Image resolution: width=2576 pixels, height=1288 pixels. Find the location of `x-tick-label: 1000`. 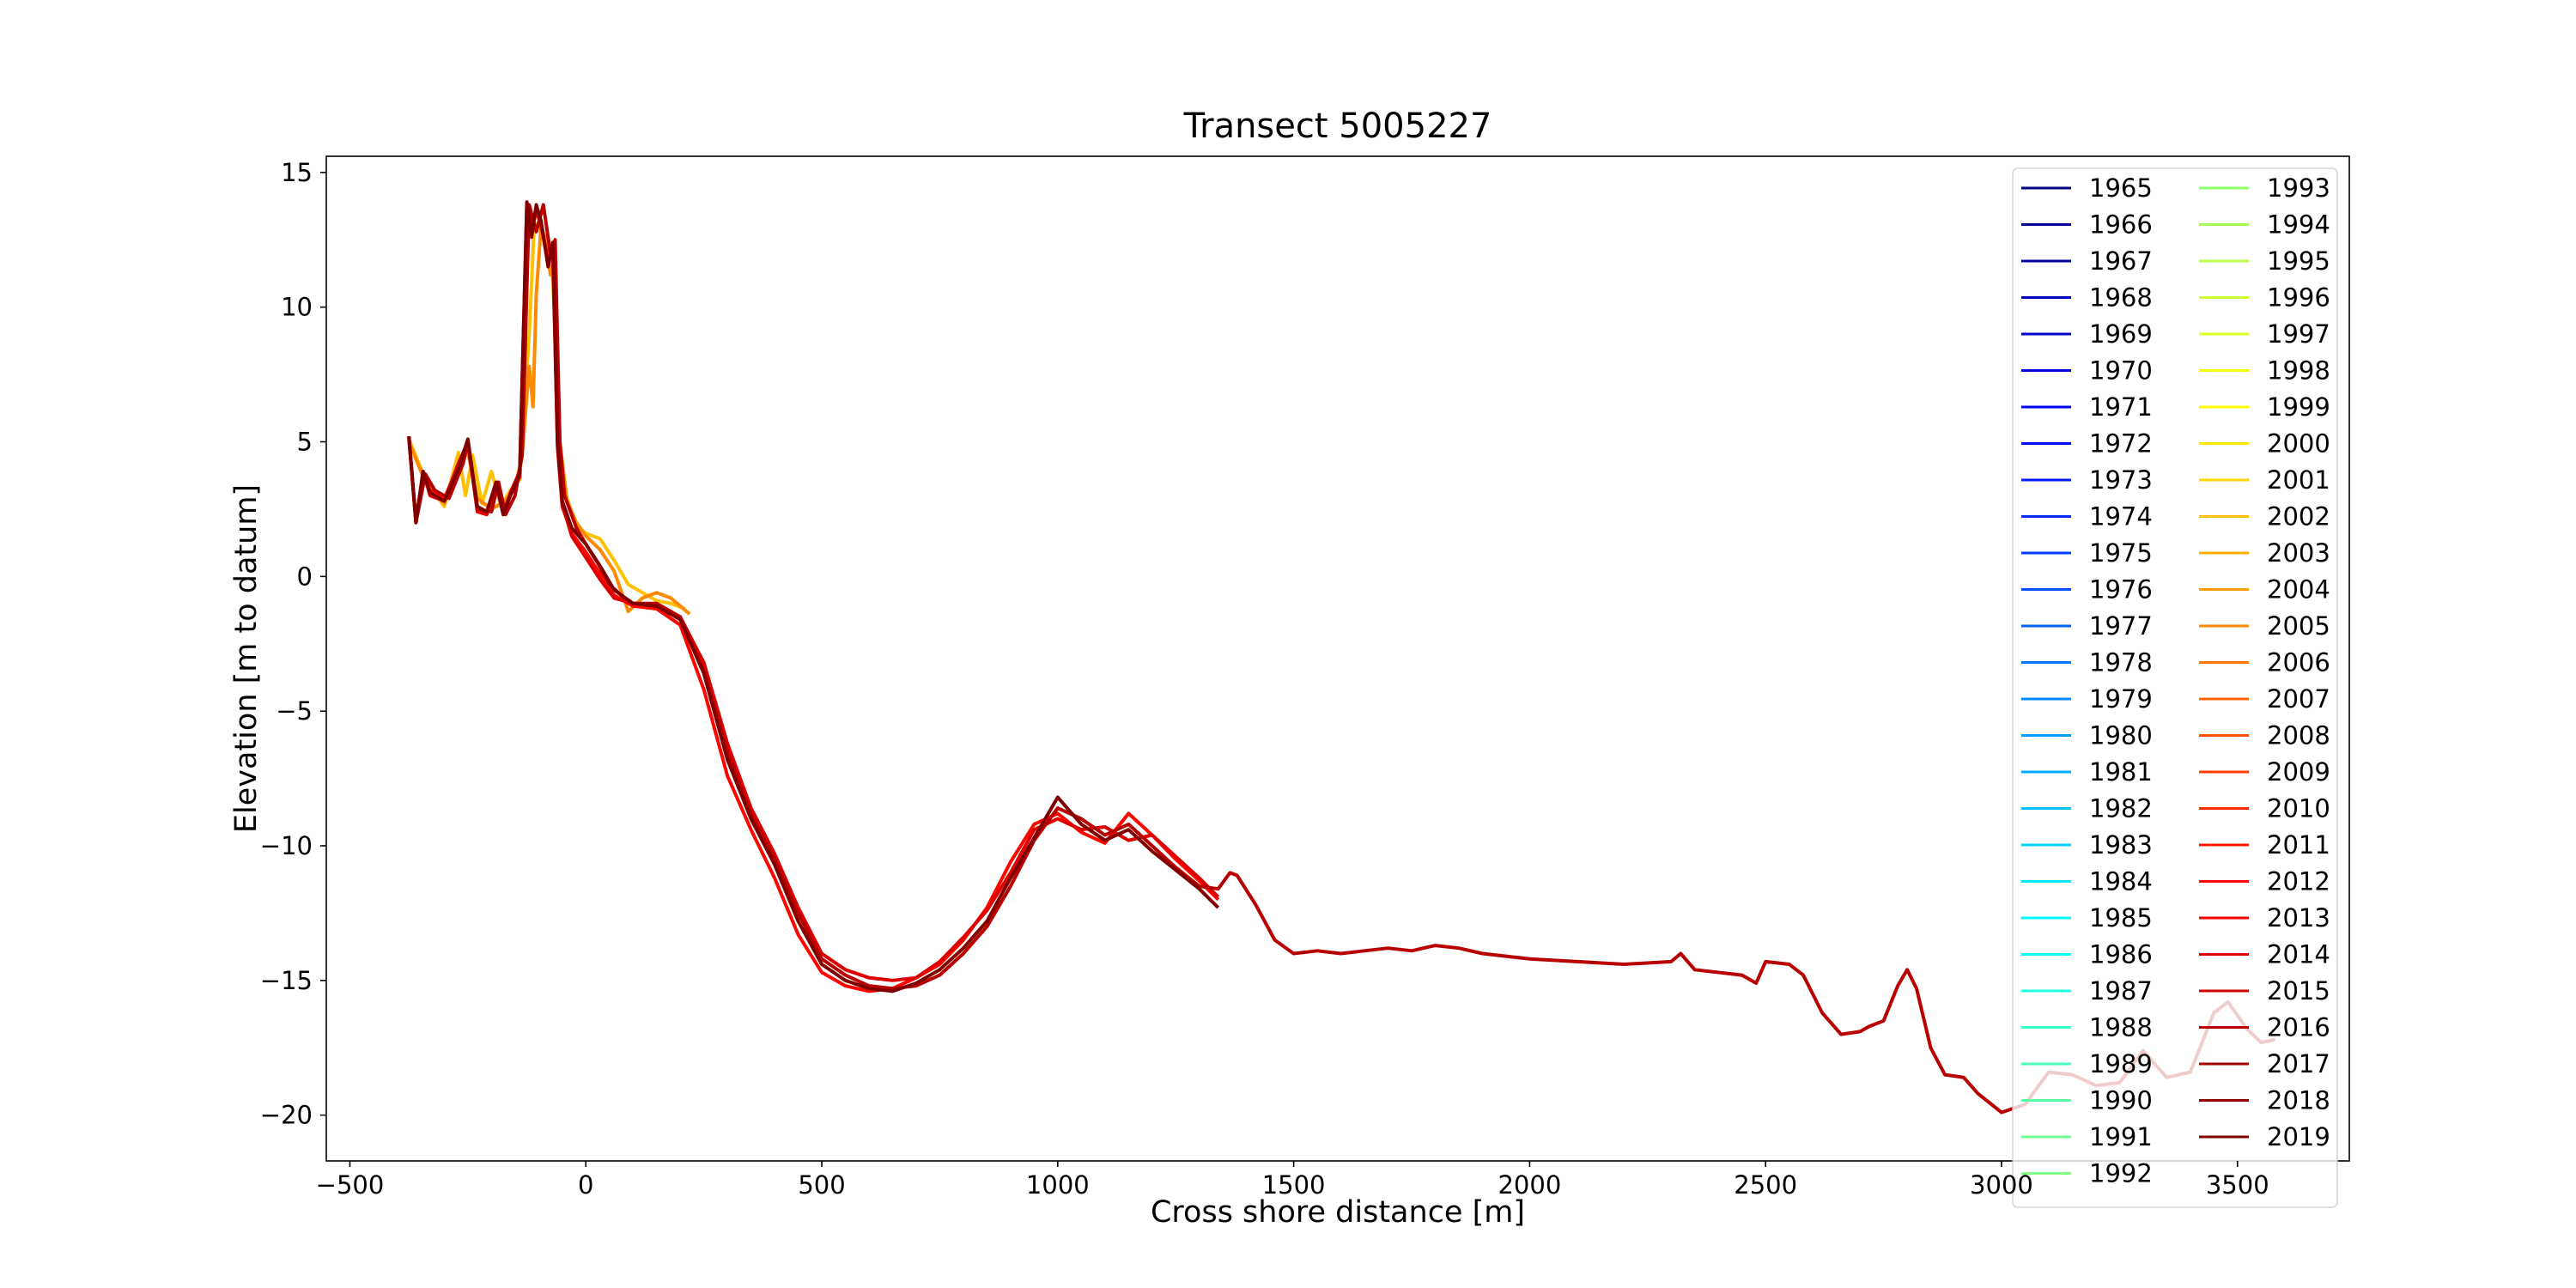

x-tick-label: 1000 is located at coordinates (1058, 1185).